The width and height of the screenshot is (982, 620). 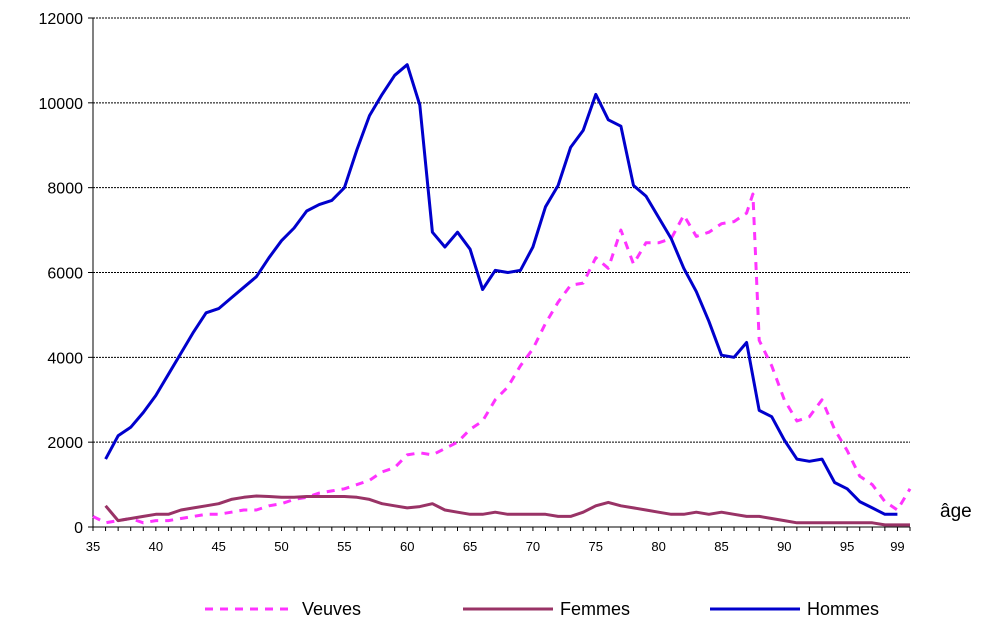 I want to click on y-tick-label: 0, so click(x=78, y=528).